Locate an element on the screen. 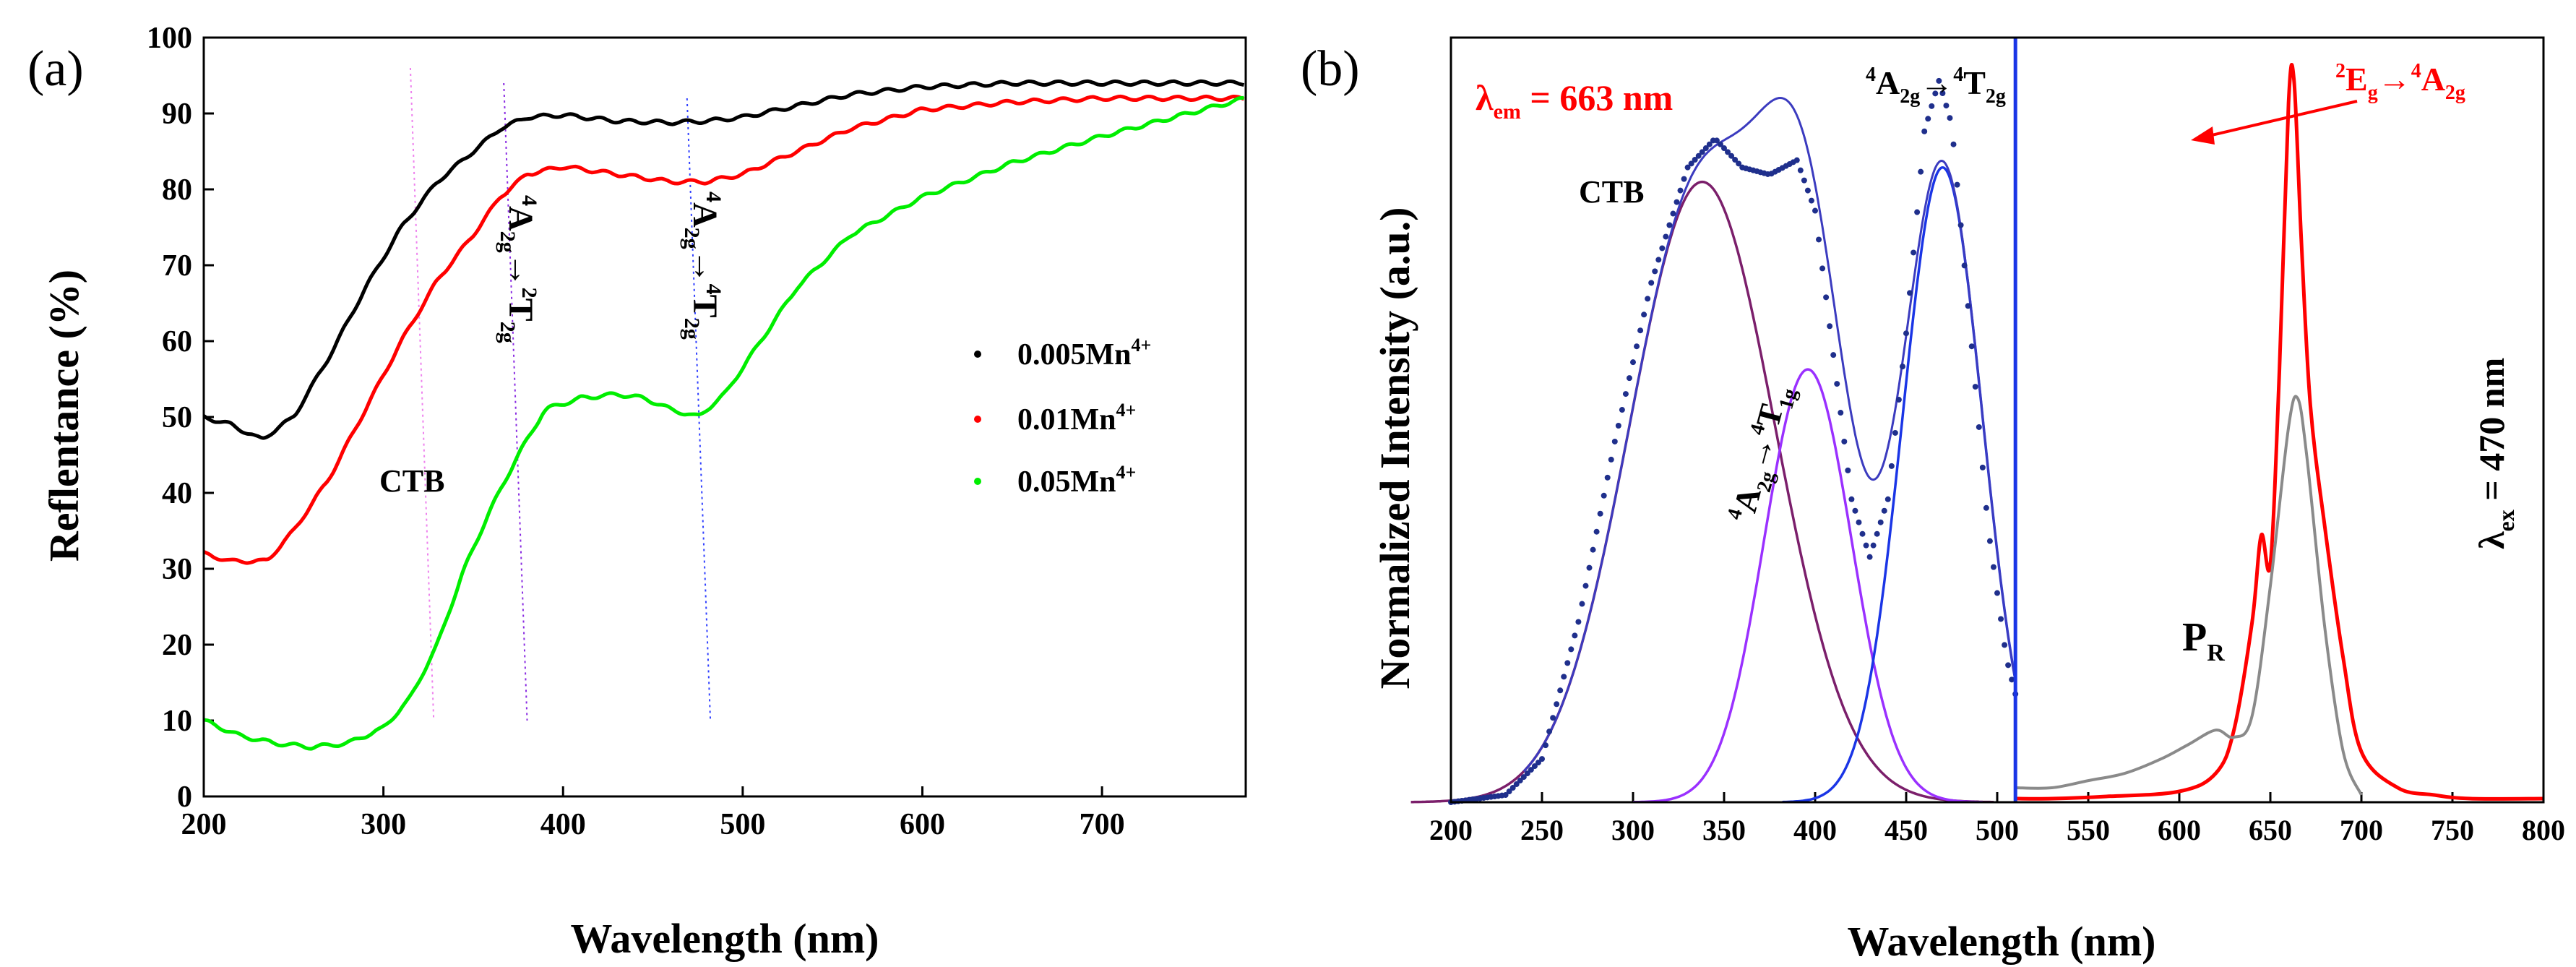  panel-a-transition-4A2g-2T2g: 4A2g→2T2g is located at coordinates (518, 269).